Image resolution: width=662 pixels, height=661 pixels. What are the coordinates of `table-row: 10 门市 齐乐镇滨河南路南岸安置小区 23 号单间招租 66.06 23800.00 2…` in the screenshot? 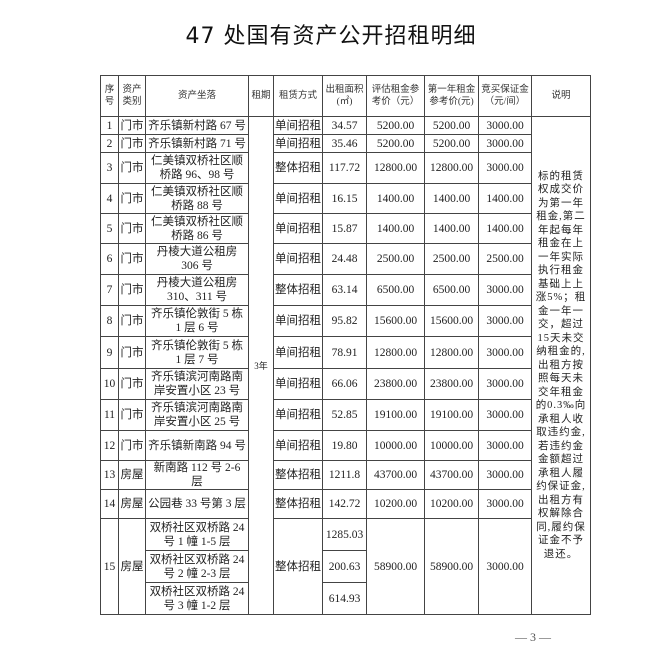 It's located at (345, 384).